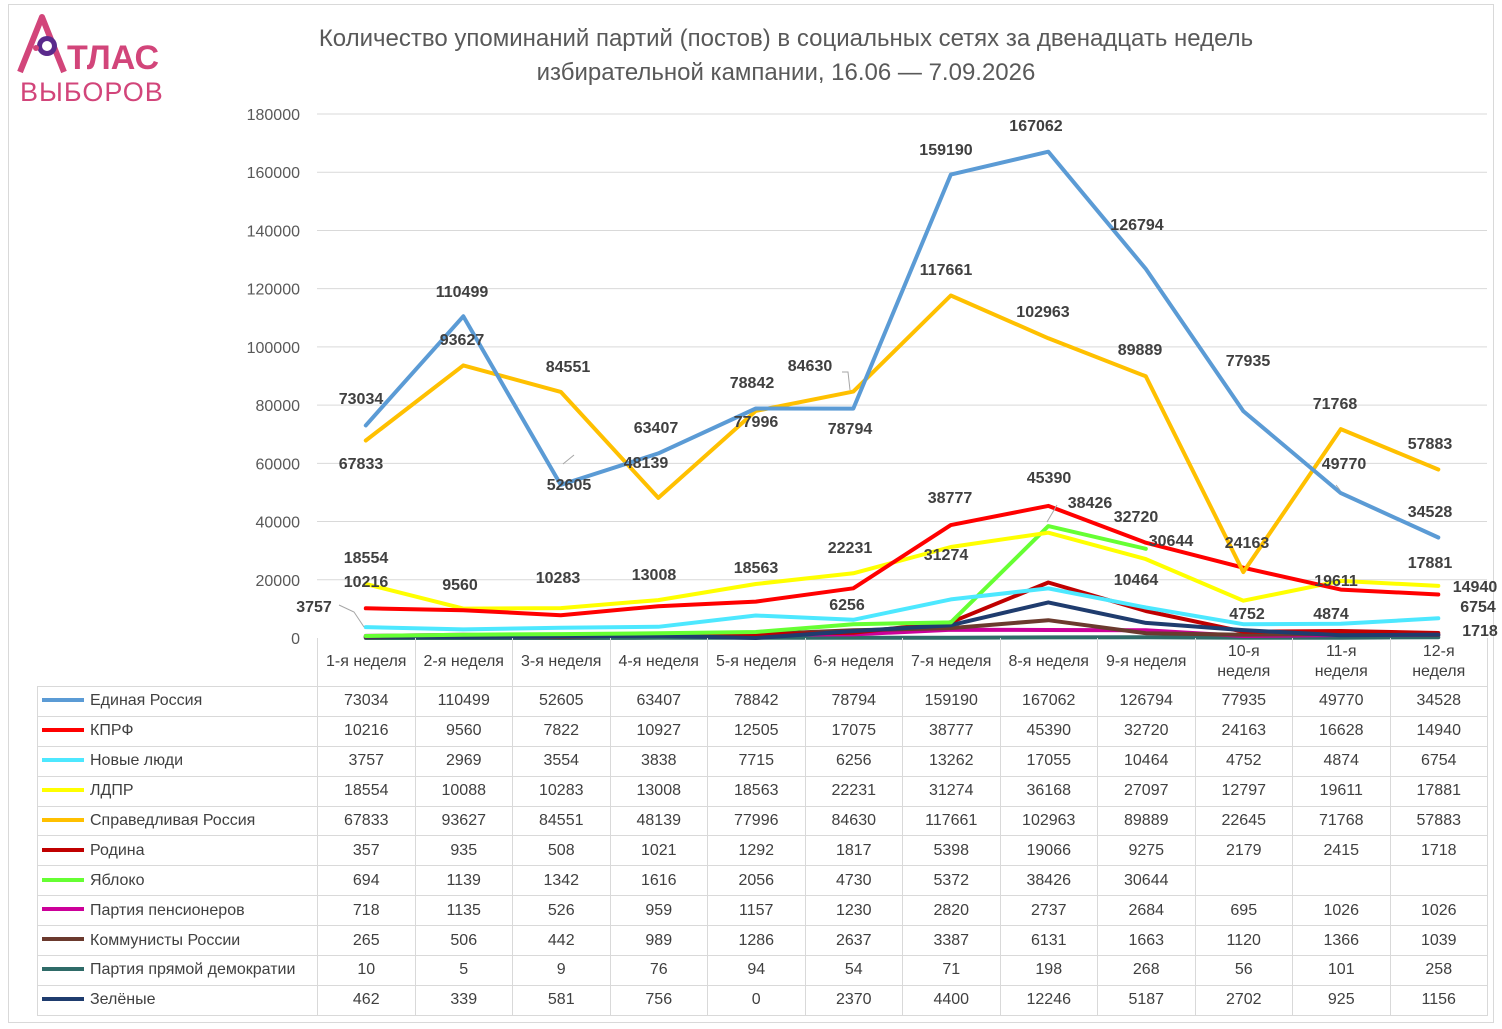 The image size is (1502, 1029). I want to click on table-cell: 4730, so click(853, 881).